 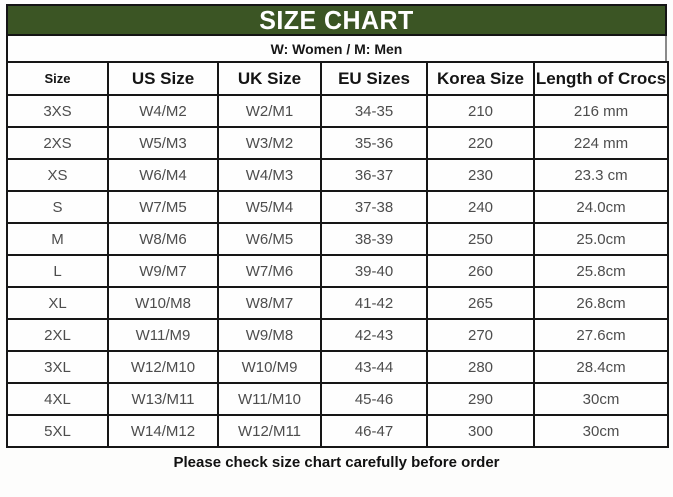 I want to click on table-cell: 300, so click(x=480, y=431).